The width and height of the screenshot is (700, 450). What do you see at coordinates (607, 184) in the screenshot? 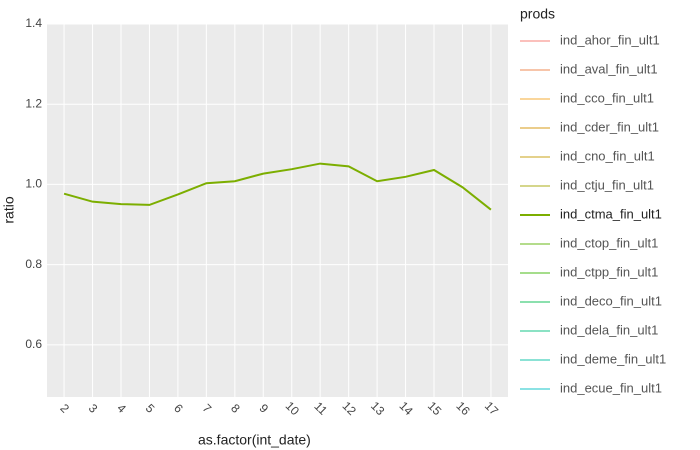
I see `legend-label: ind_ctju_fin_ult1` at bounding box center [607, 184].